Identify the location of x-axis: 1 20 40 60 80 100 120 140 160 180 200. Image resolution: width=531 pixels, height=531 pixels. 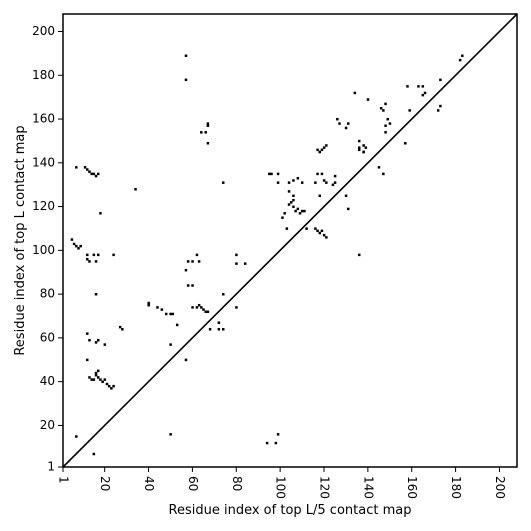
(282, 483).